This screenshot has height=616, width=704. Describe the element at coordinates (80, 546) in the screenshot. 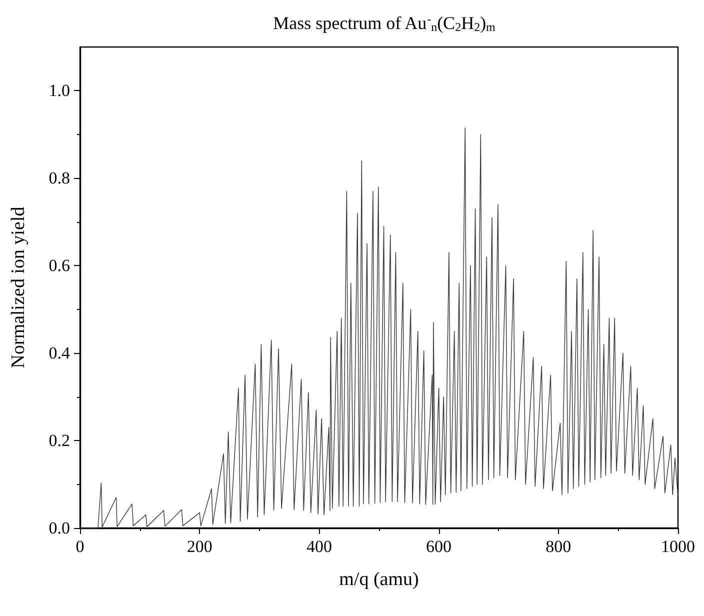

I see `x-tick-label: 0` at that location.